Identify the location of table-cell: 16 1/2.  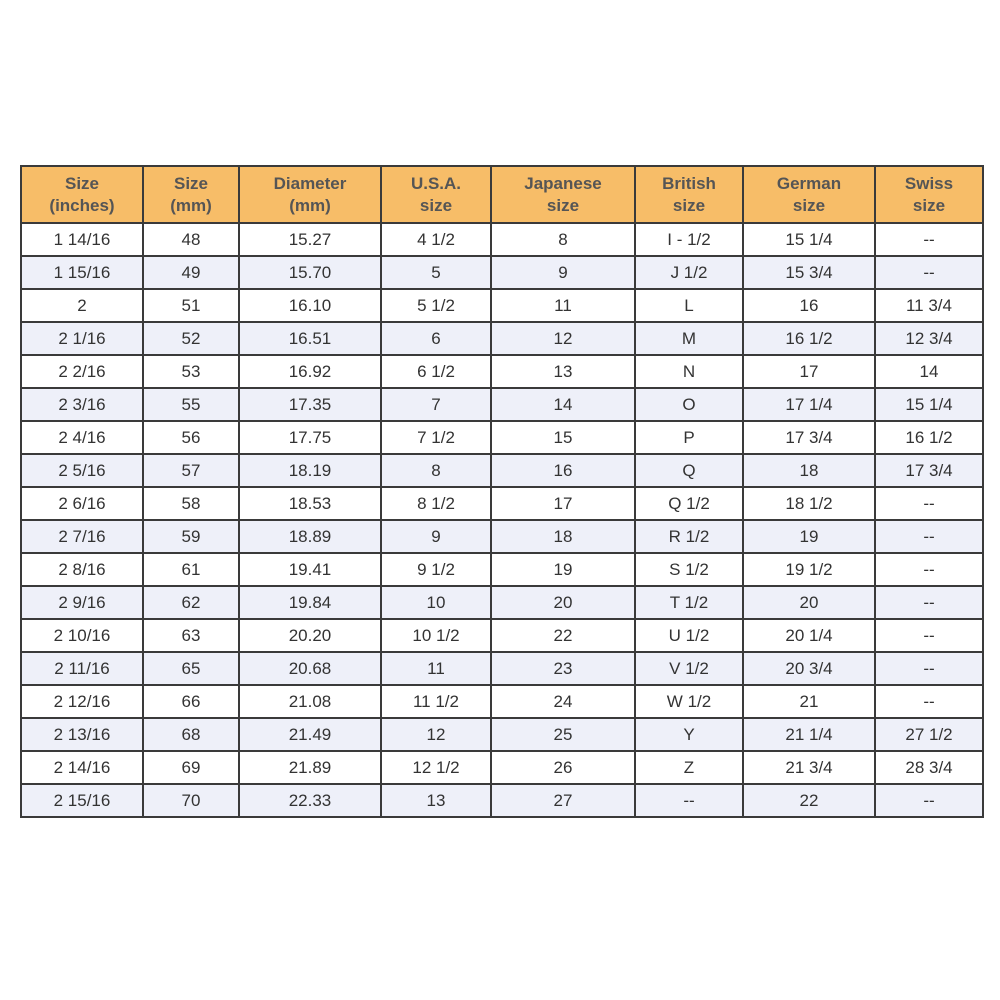
(809, 338).